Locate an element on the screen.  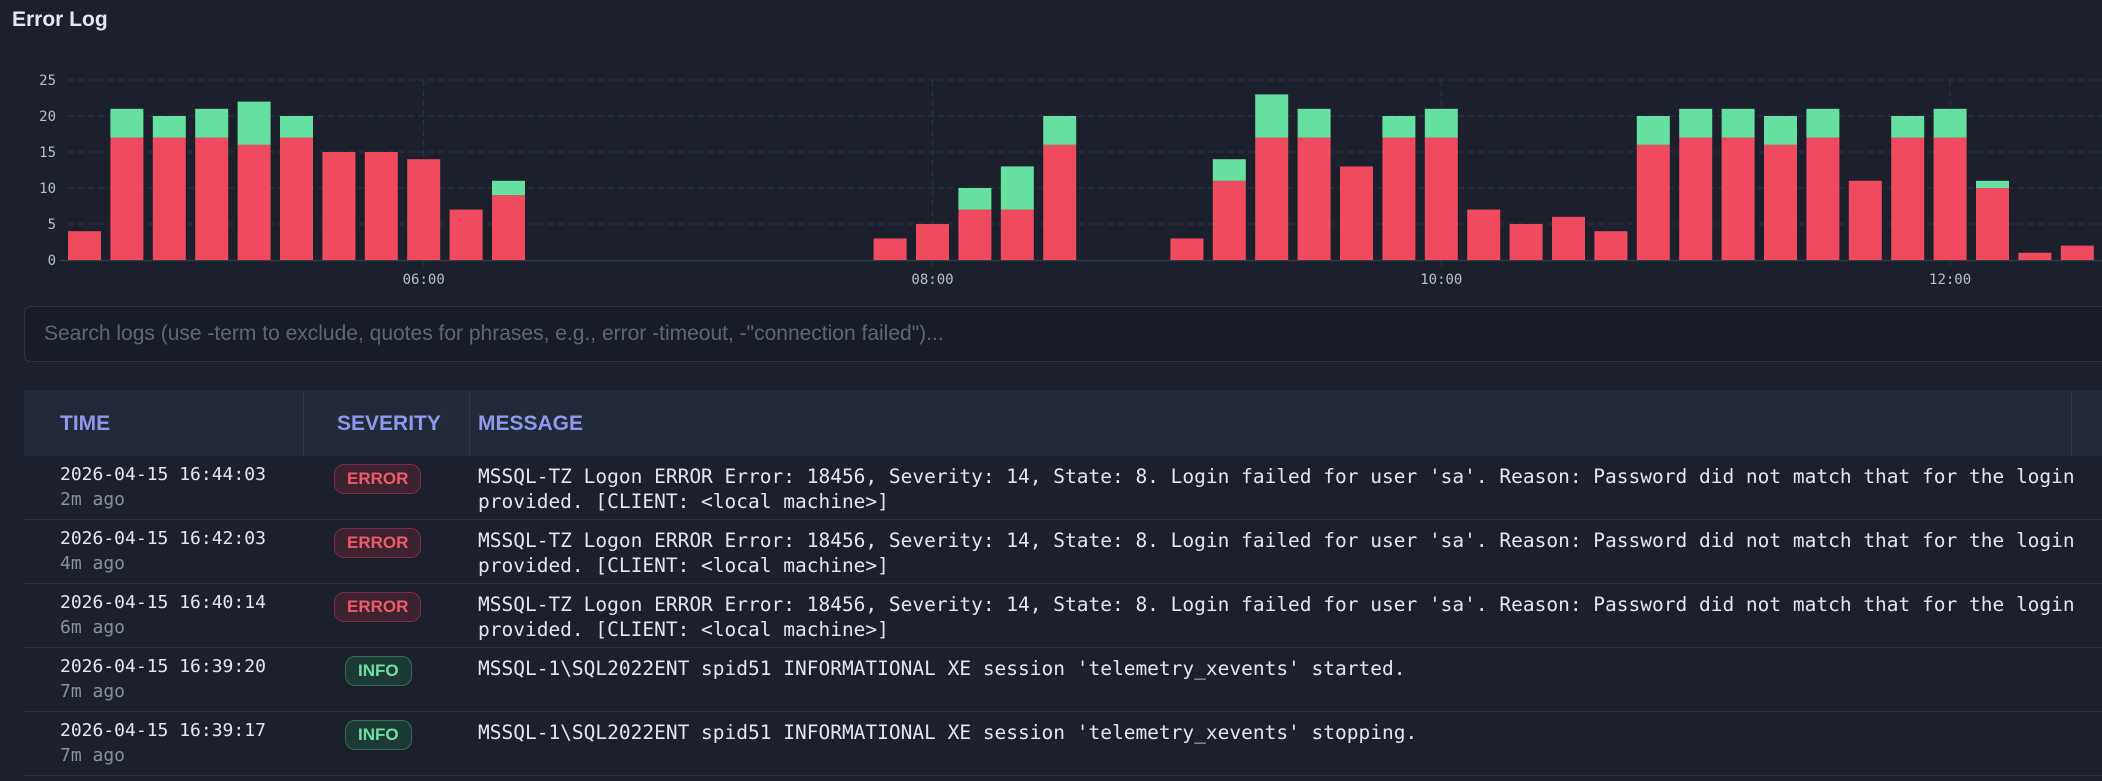
log-relative-time: 4m ago is located at coordinates (93, 563).